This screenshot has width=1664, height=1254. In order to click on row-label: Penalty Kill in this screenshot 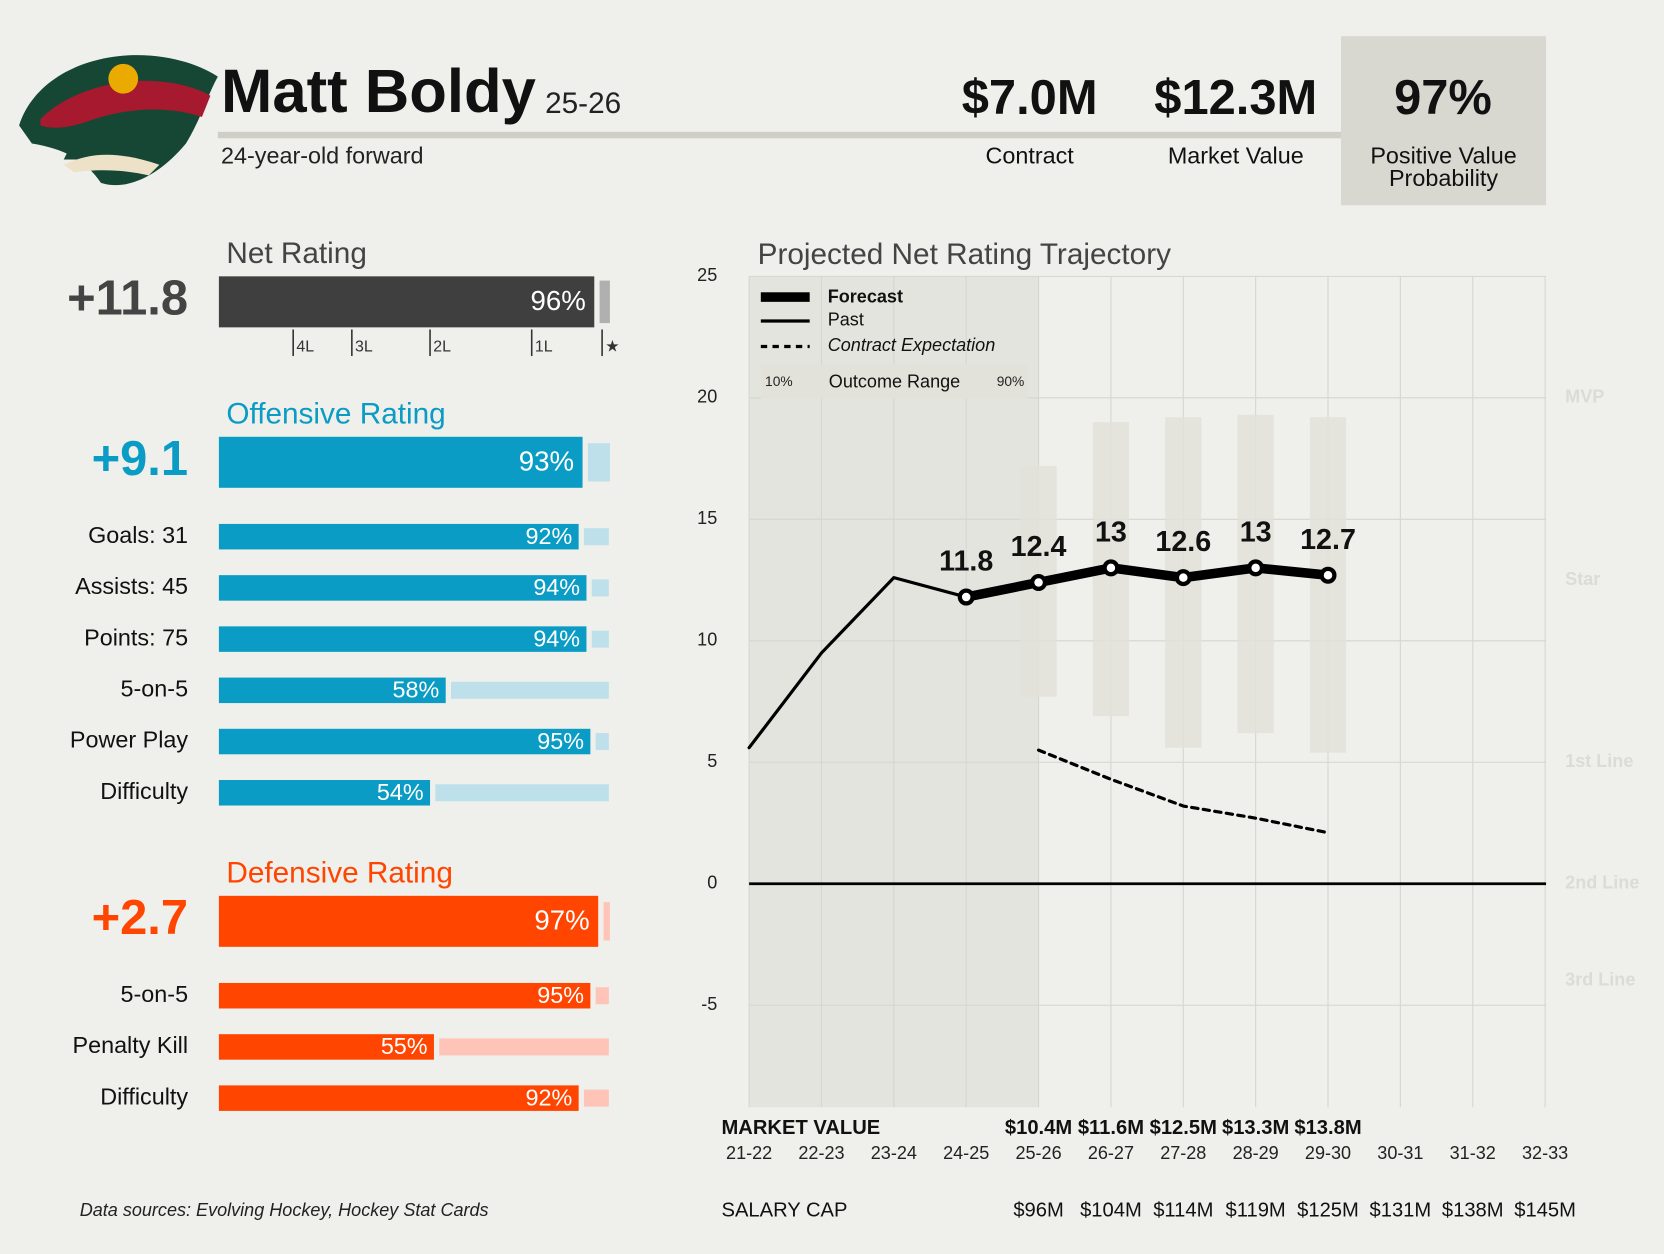, I will do `click(131, 1045)`.